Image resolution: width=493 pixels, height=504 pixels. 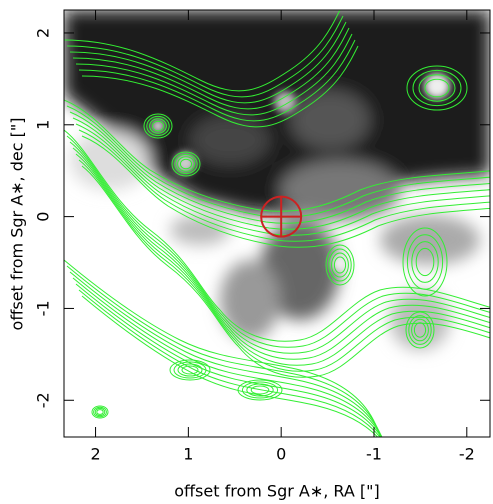 I want to click on y-tick-label: -2, so click(x=43, y=400).